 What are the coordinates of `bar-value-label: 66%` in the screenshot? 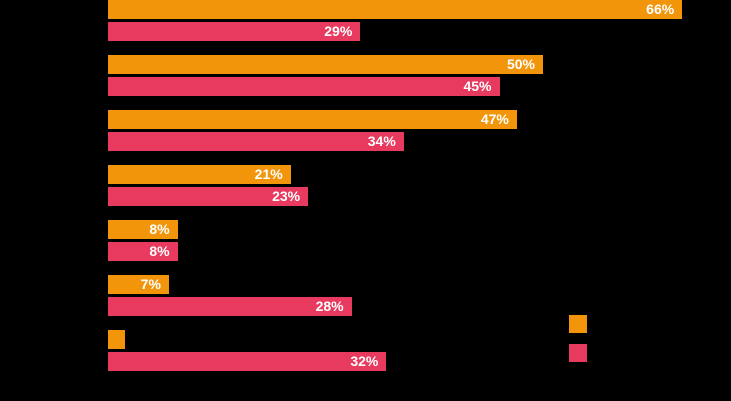 It's located at (660, 9).